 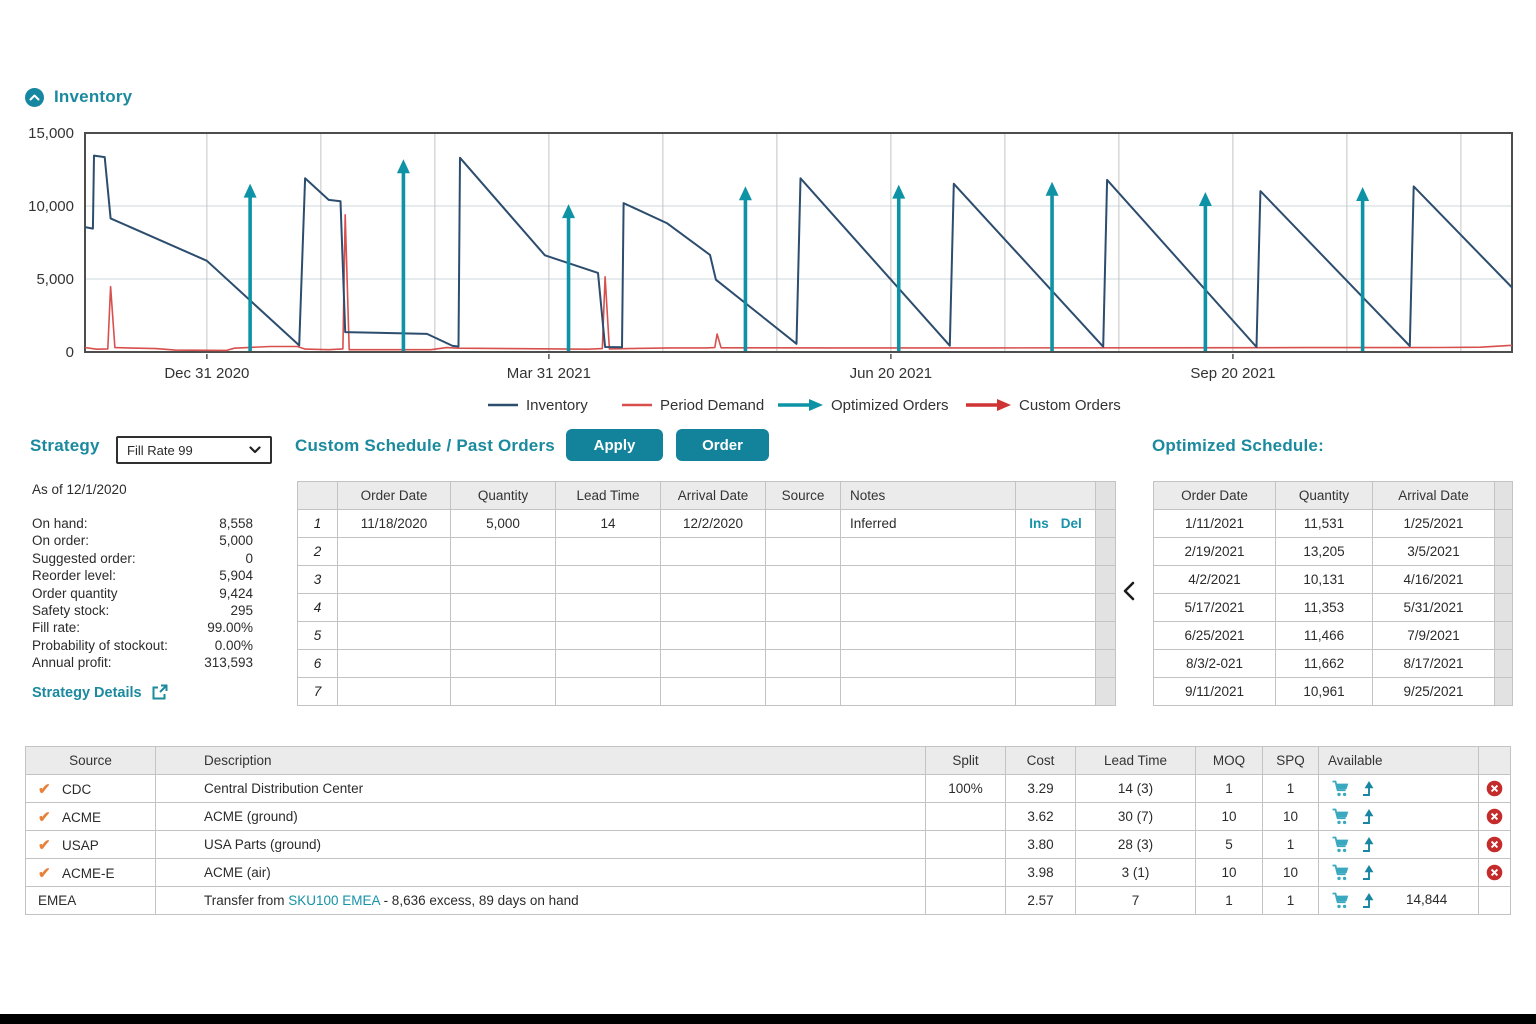 What do you see at coordinates (1290, 872) in the screenshot?
I see `spq-cell: 10` at bounding box center [1290, 872].